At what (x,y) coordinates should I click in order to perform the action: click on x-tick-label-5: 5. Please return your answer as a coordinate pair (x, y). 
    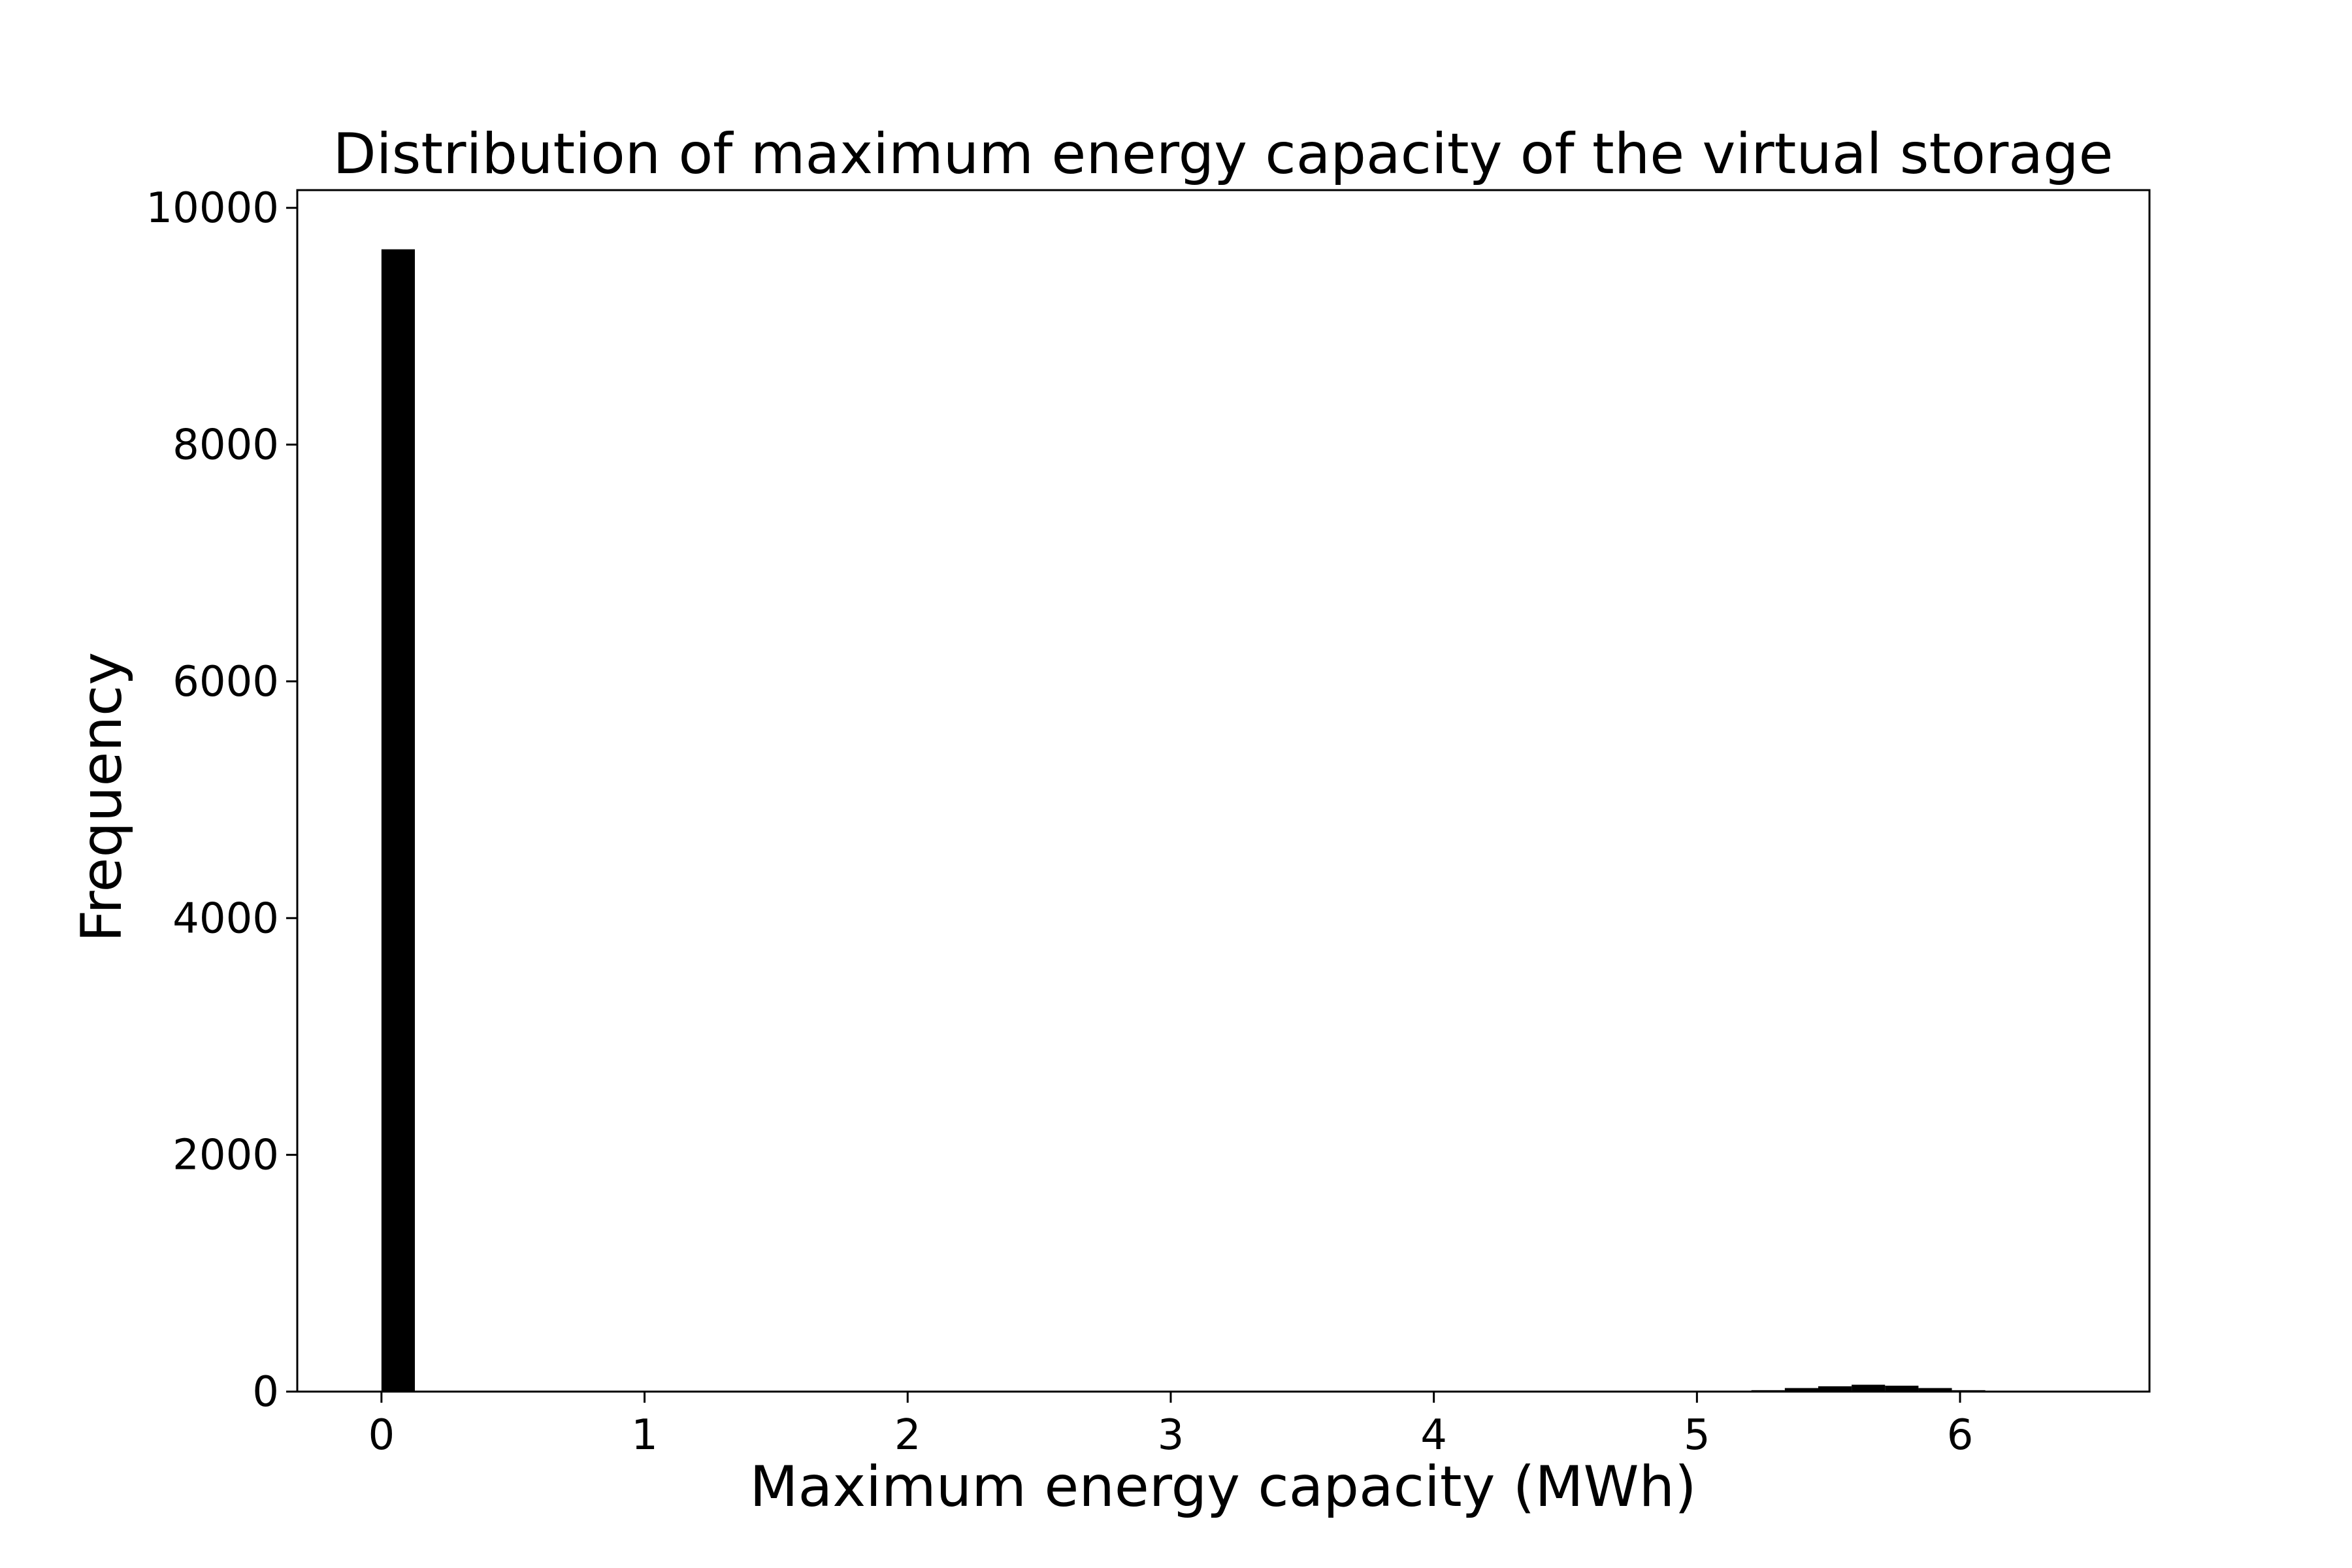
    Looking at the image, I should click on (1697, 1435).